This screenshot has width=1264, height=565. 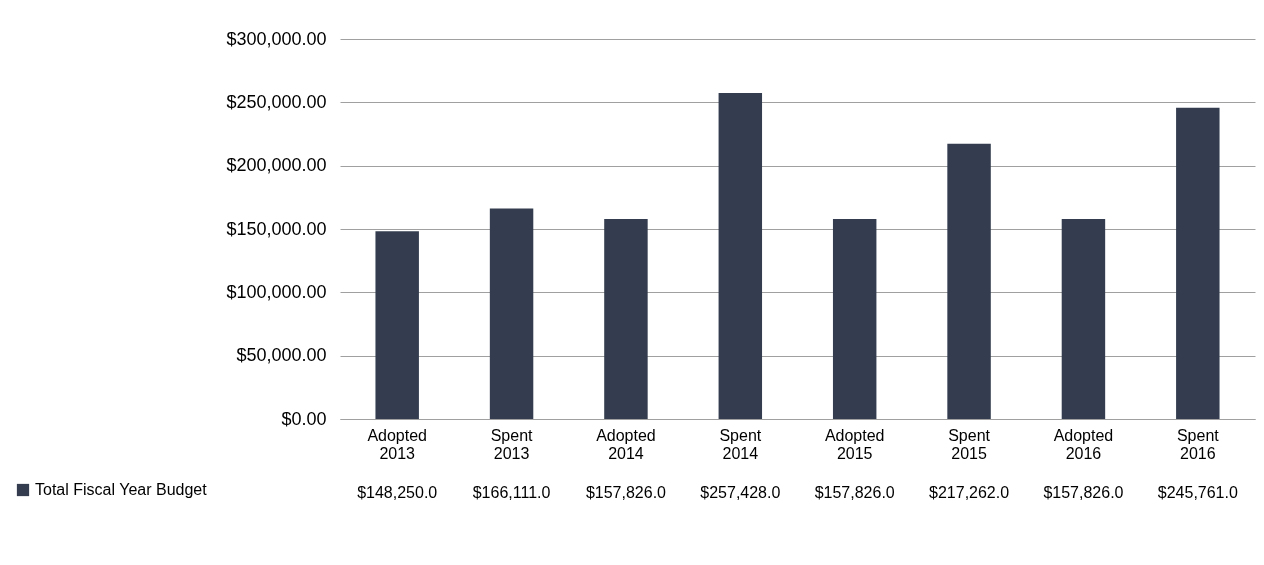 I want to click on x-tick-label: Adopted 2015, so click(x=854, y=444).